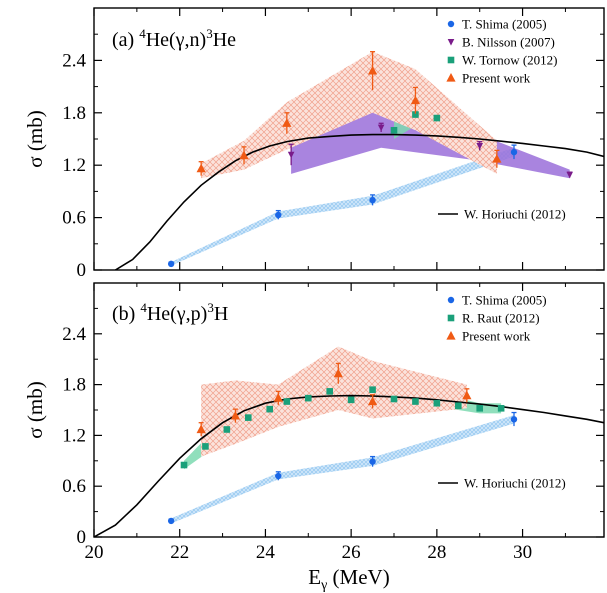  Describe the element at coordinates (515, 214) in the screenshot. I see `panel-a-legend-theory-label: W. Horiuchi (2012)` at that location.